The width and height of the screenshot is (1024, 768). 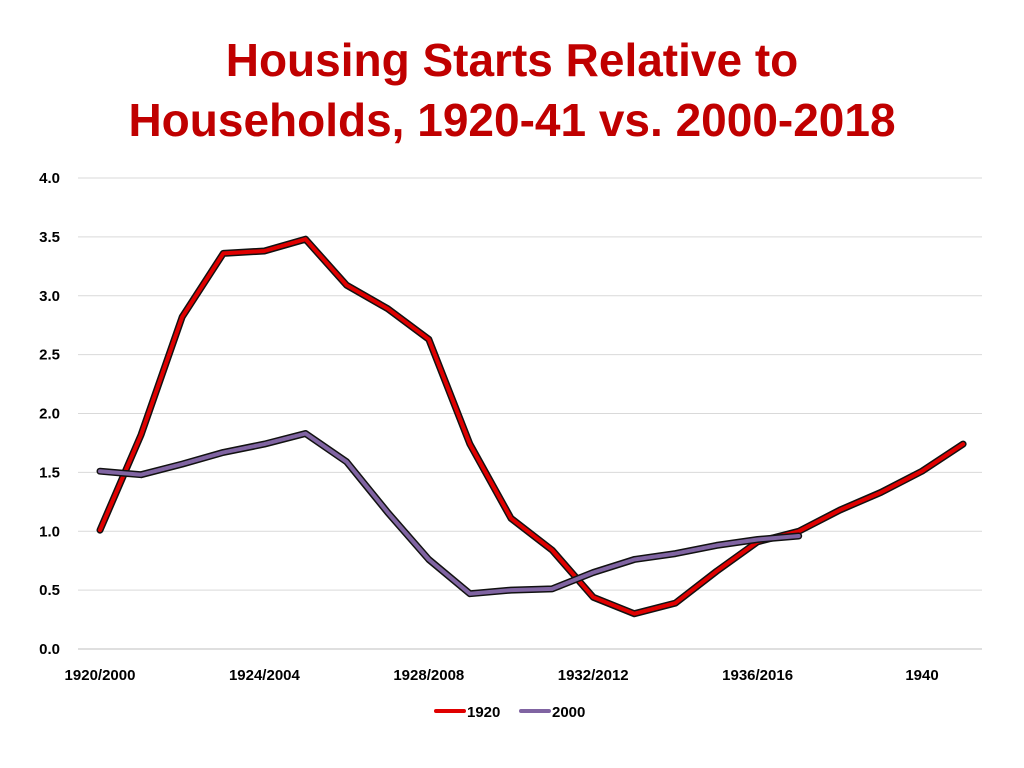 I want to click on x-tick-label: 1920/2000, so click(x=100, y=675).